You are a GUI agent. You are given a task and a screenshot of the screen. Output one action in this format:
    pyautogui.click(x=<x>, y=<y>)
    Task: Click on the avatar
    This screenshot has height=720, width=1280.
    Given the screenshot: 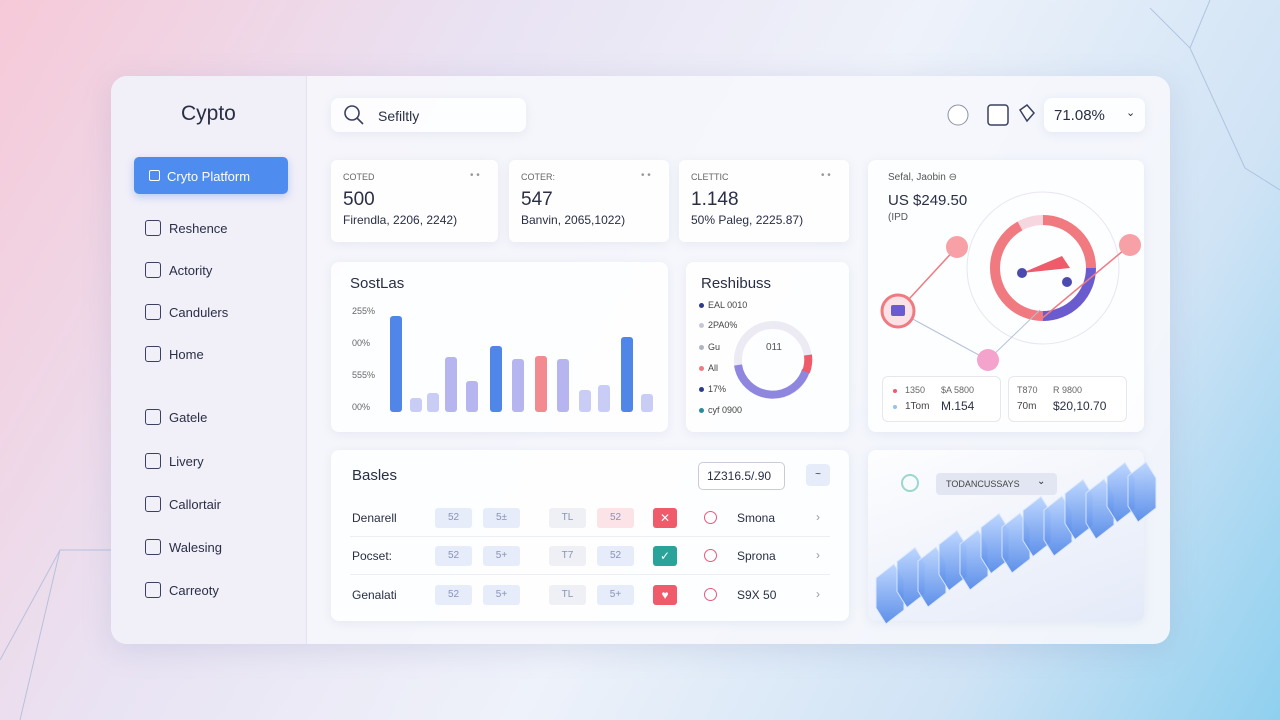 What is the action you would take?
    pyautogui.click(x=710, y=594)
    